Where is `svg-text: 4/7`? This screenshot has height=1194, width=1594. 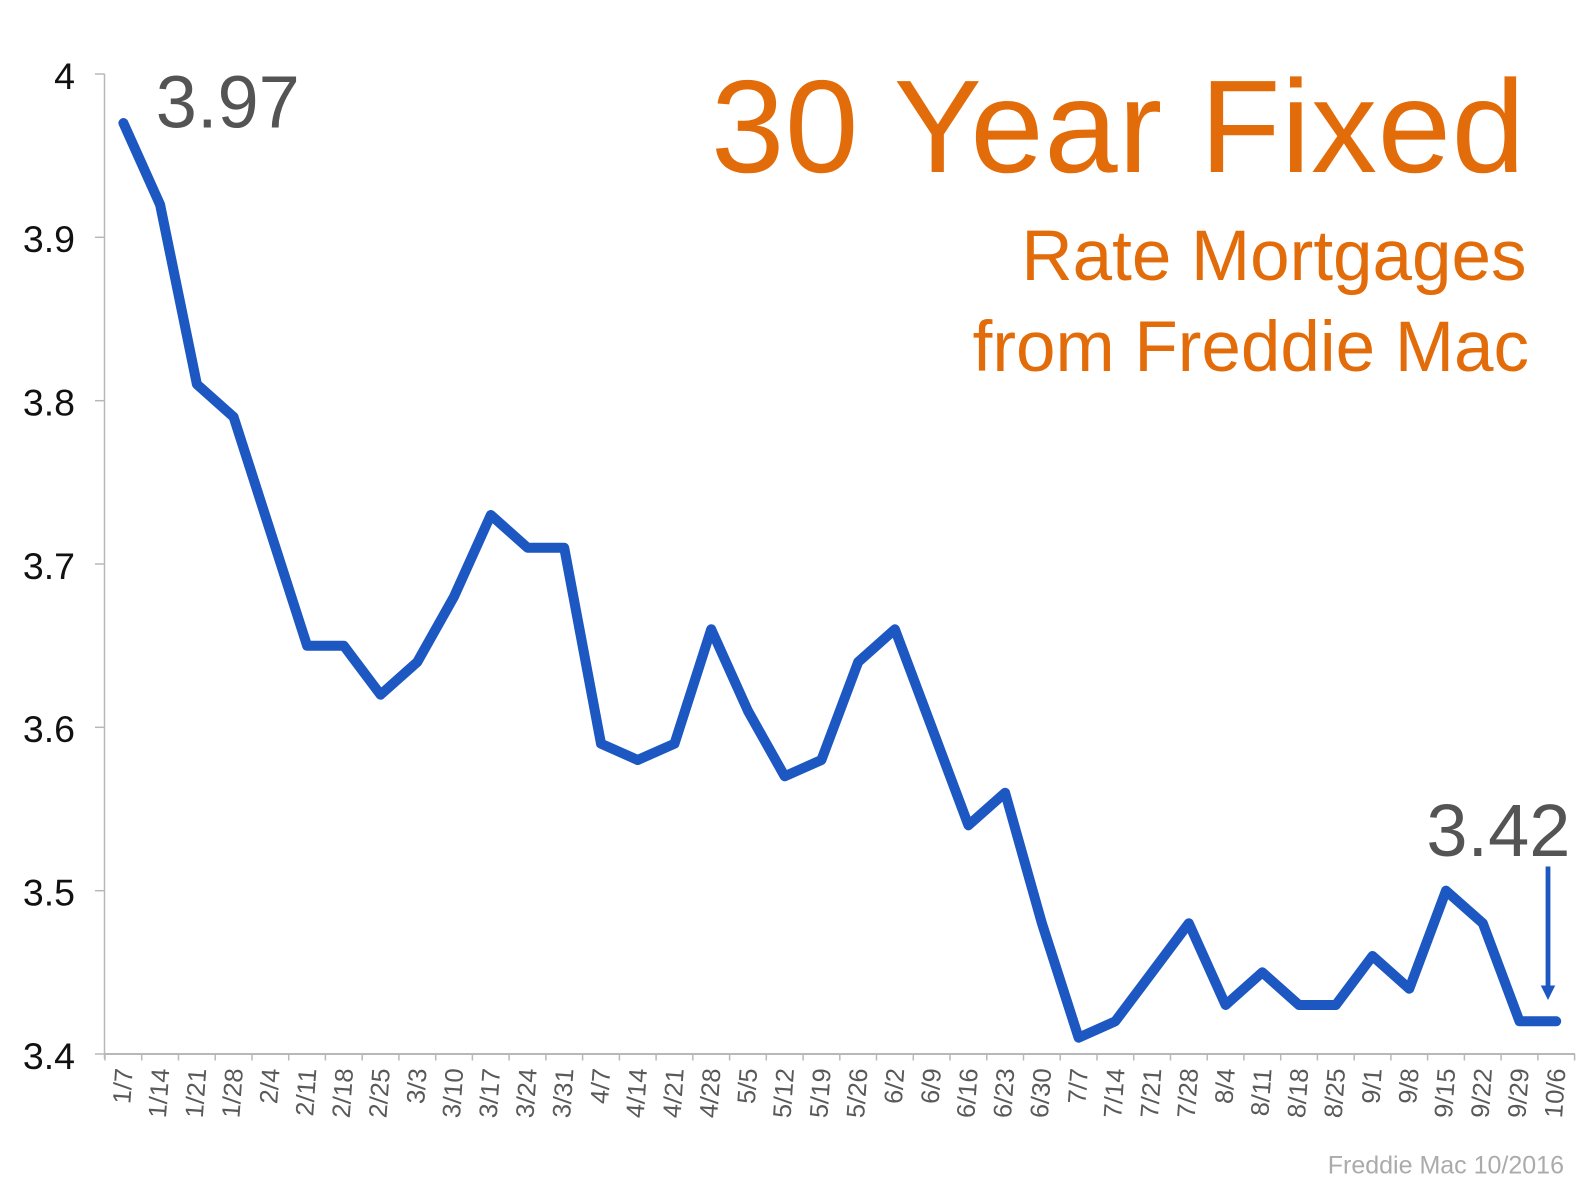
svg-text: 4/7 is located at coordinates (601, 1085).